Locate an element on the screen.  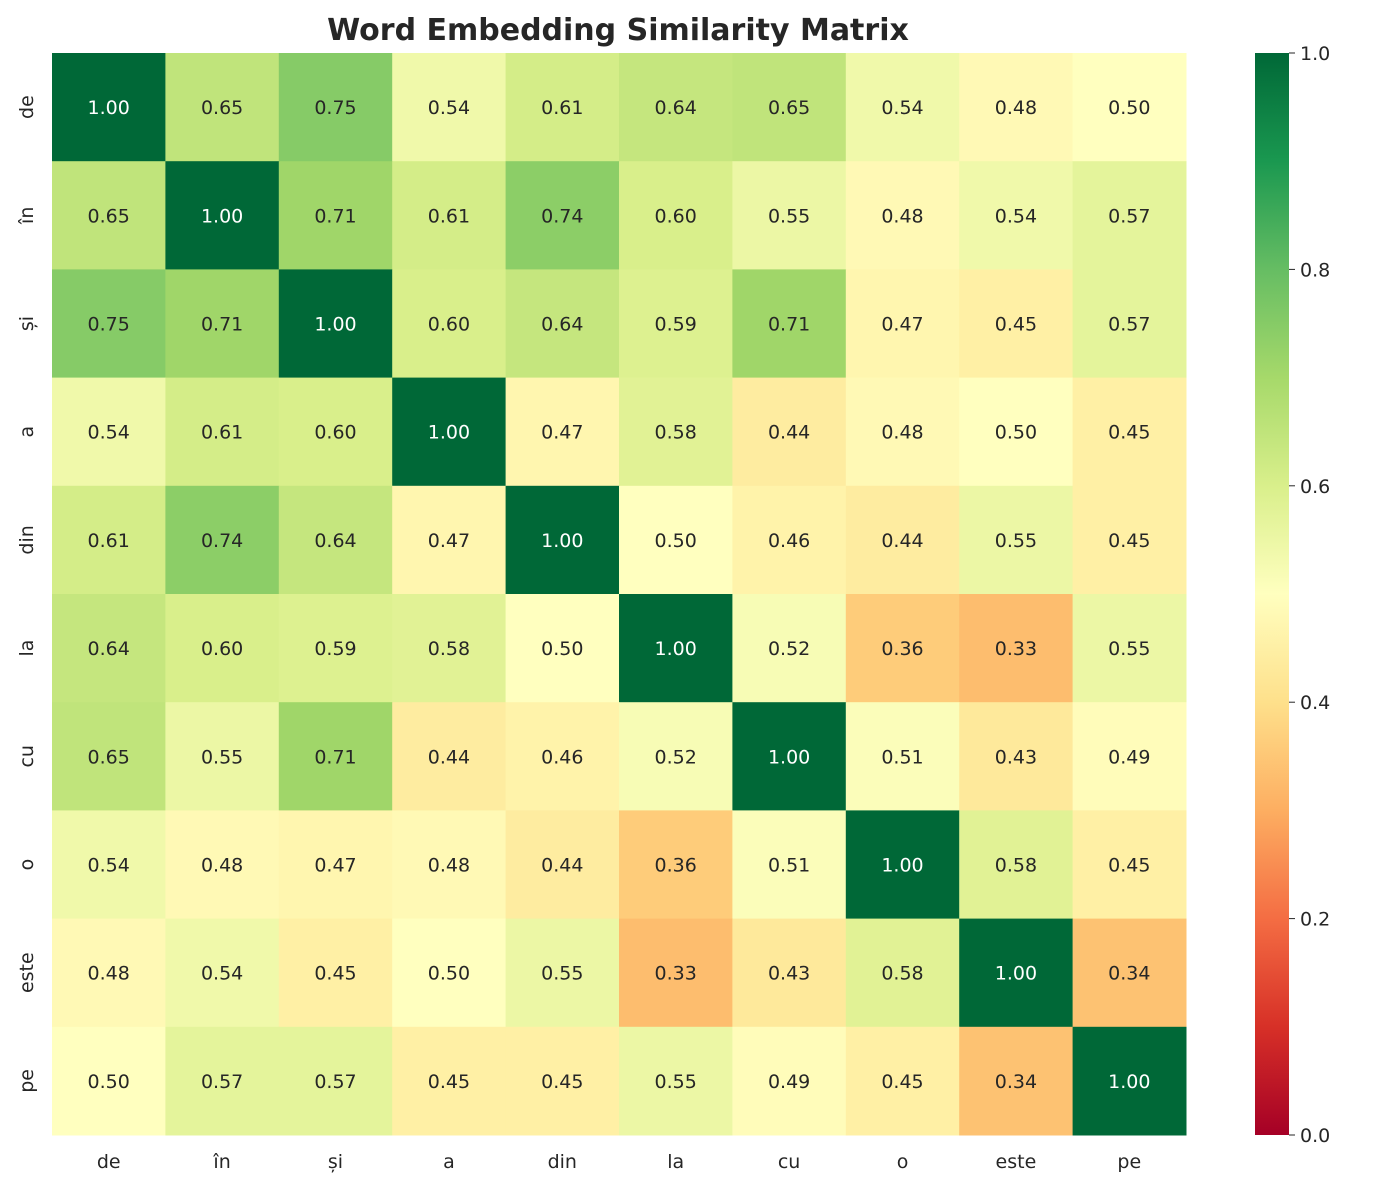
x-tick-labels: de în și a din la cu o este pe is located at coordinates (619, 1162).